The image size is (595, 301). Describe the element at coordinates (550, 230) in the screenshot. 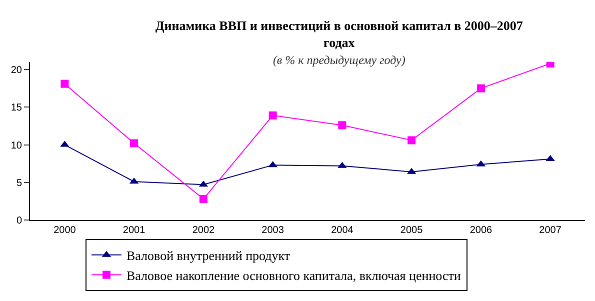

I see `x-tick-label: 2007` at that location.